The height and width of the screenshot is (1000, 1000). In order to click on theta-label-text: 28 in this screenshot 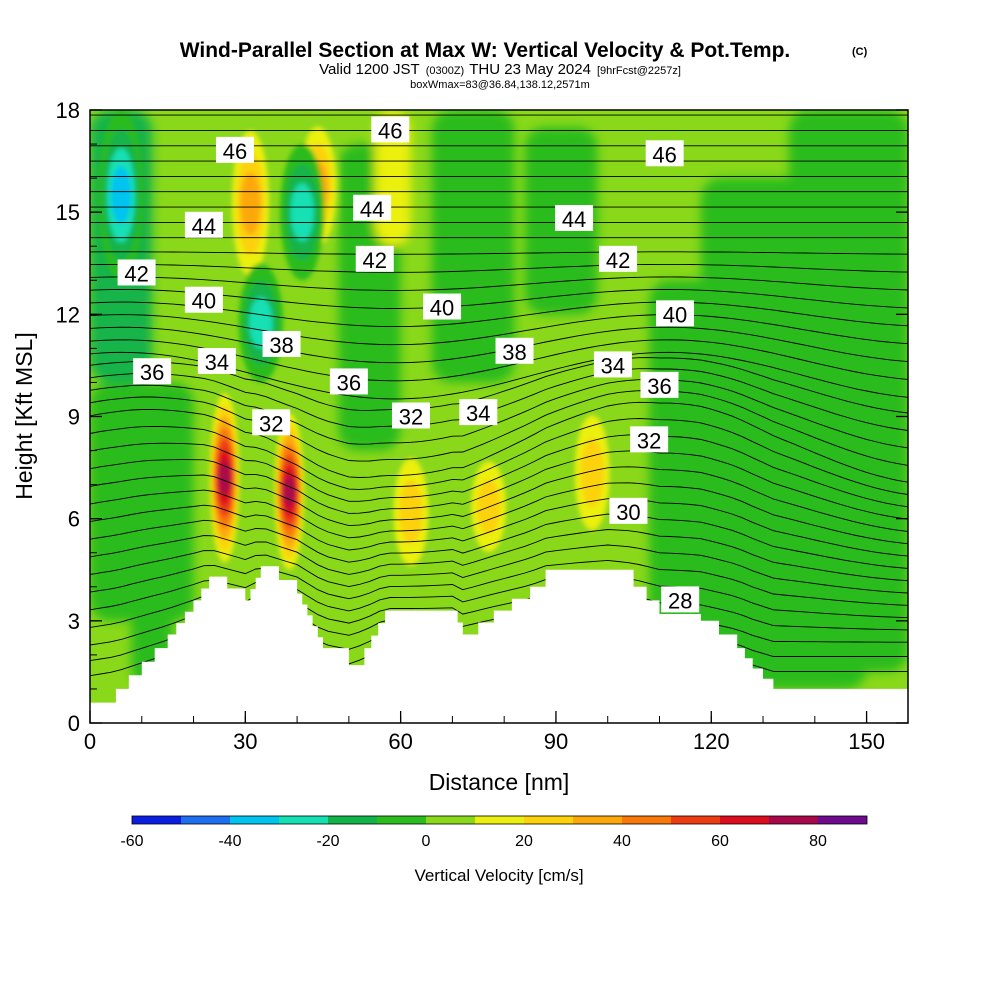, I will do `click(680, 600)`.